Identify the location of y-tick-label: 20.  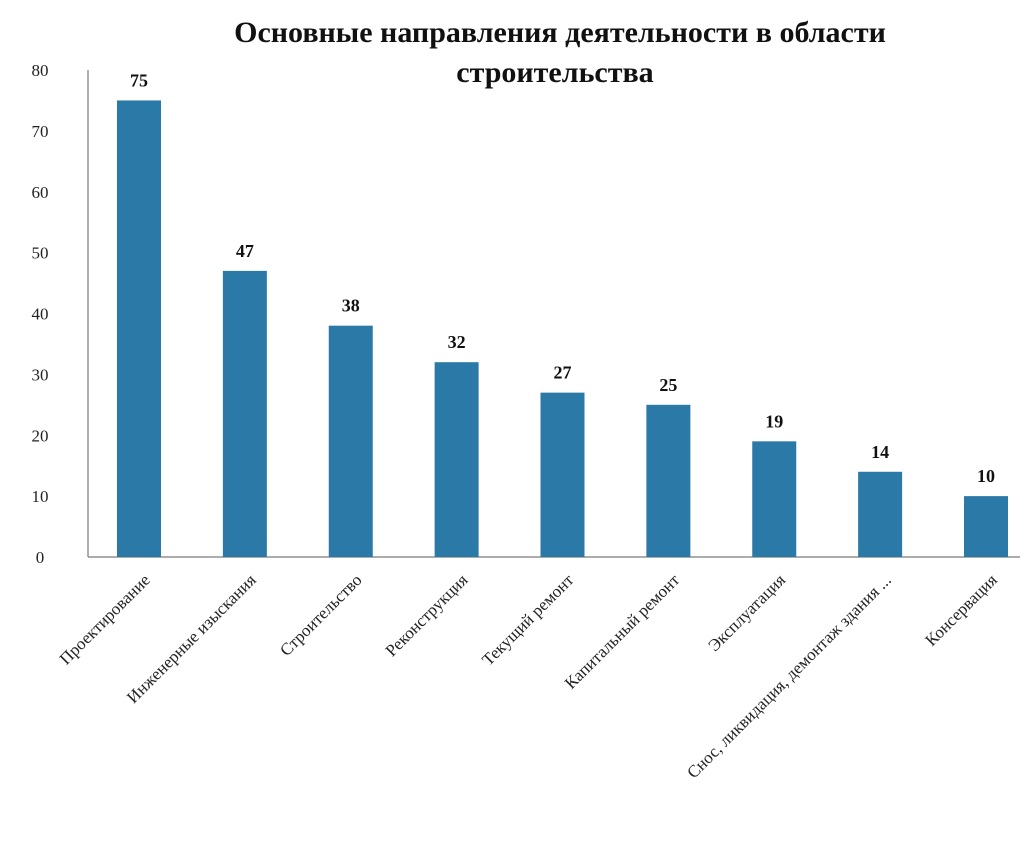
(40, 435).